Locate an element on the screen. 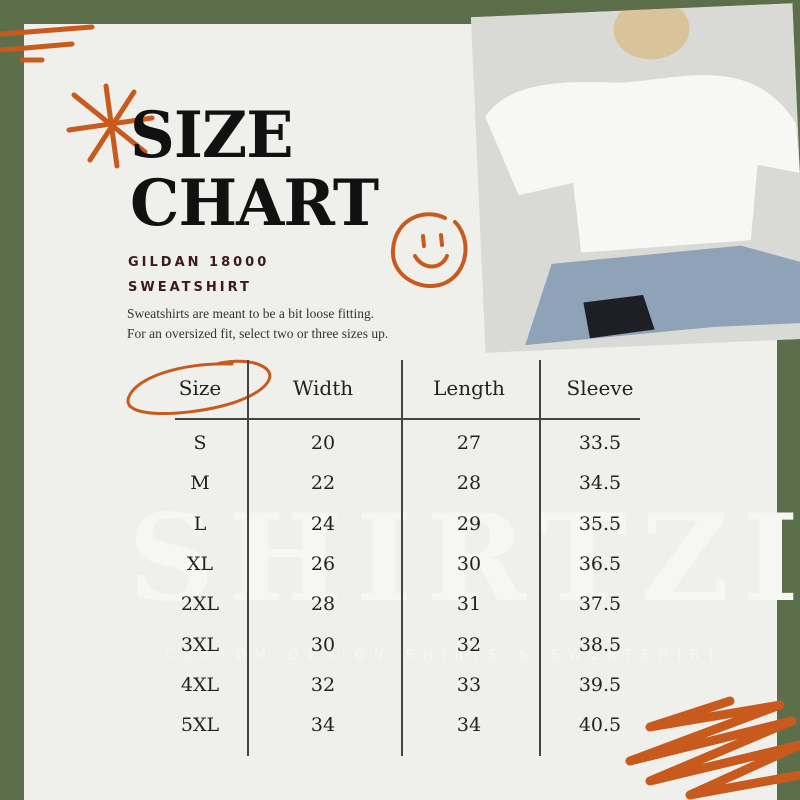 This screenshot has width=800, height=800. watermark-brand: SHIRTZI is located at coordinates (464, 558).